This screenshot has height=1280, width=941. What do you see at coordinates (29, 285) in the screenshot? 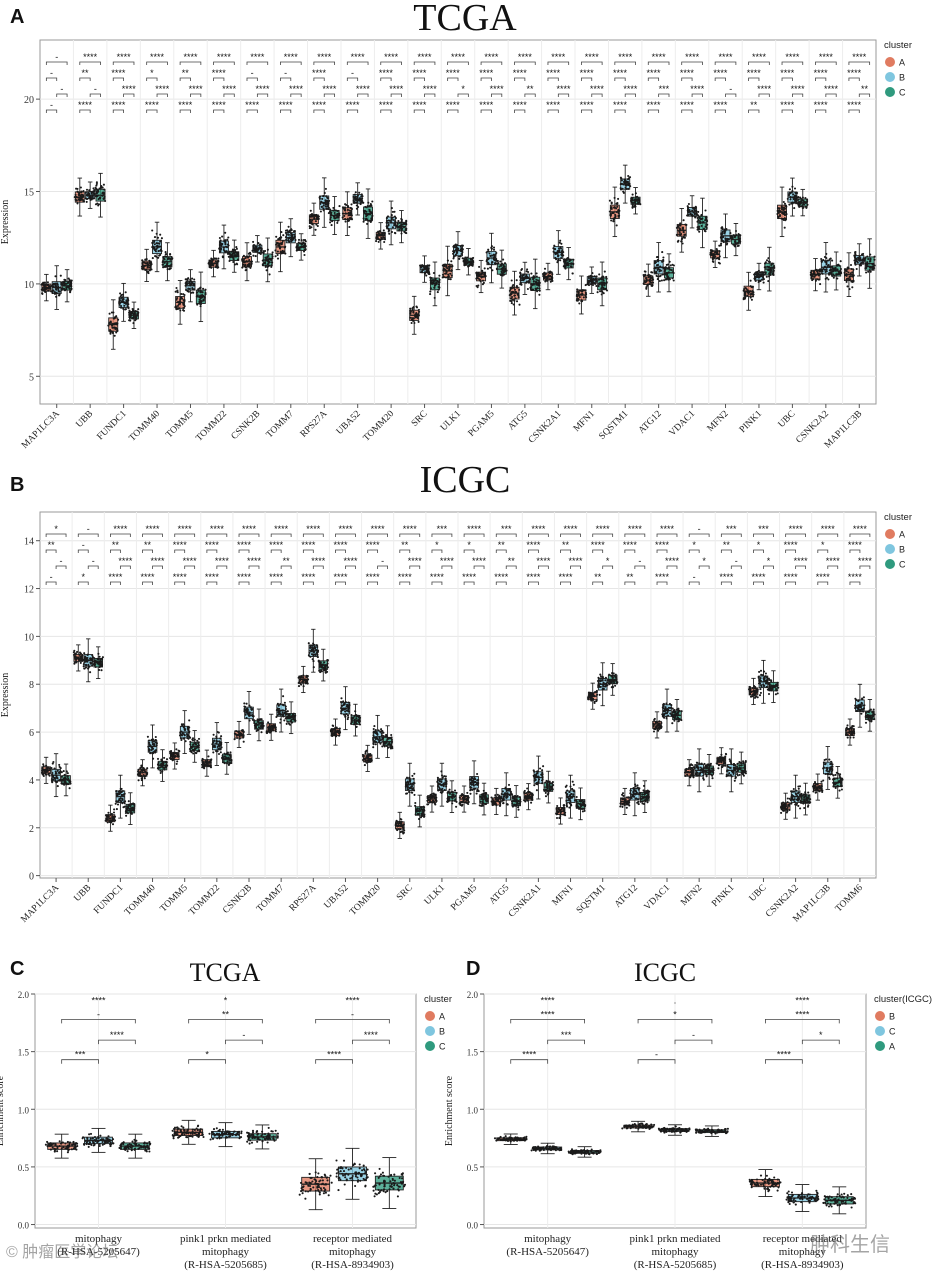
I see `y-tick-label: 10` at bounding box center [29, 285].